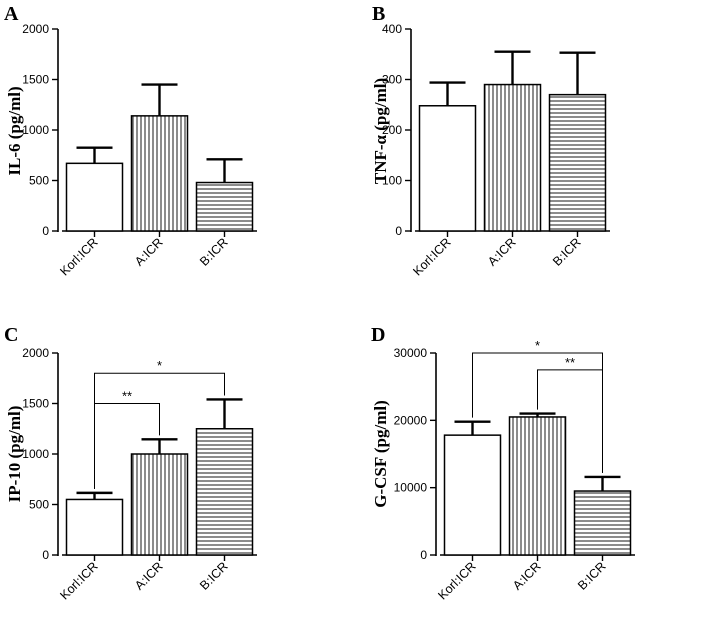 The height and width of the screenshot is (622, 709). I want to click on y-tick-label: 20000, so click(411, 420).